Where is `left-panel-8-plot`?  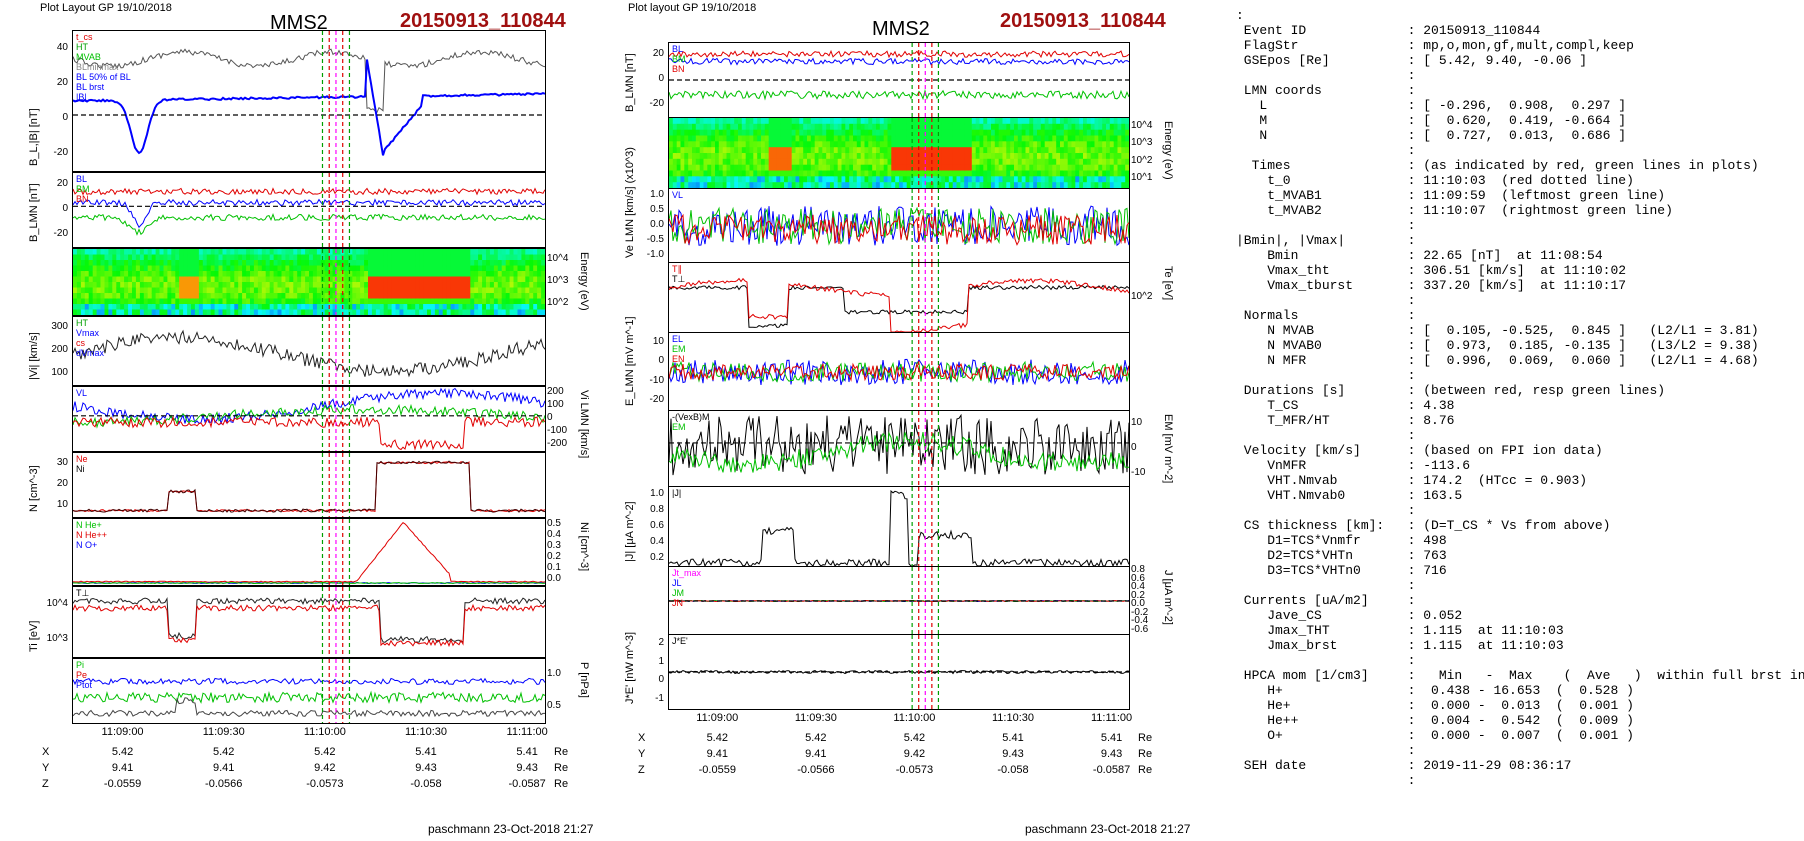
left-panel-8-plot is located at coordinates (309, 622).